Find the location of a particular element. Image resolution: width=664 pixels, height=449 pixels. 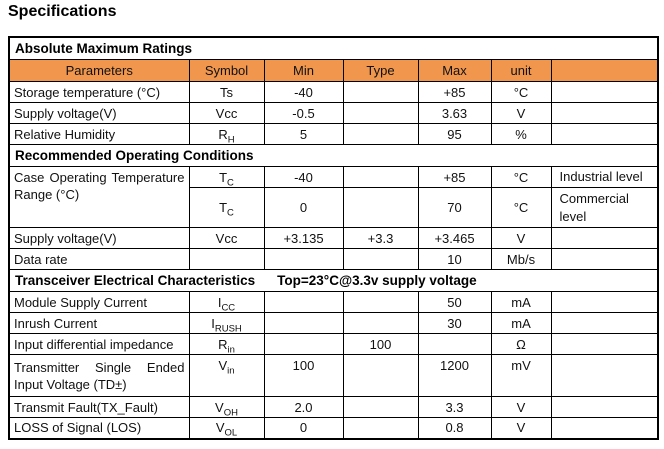

note-cell: Commercial level is located at coordinates (604, 207).